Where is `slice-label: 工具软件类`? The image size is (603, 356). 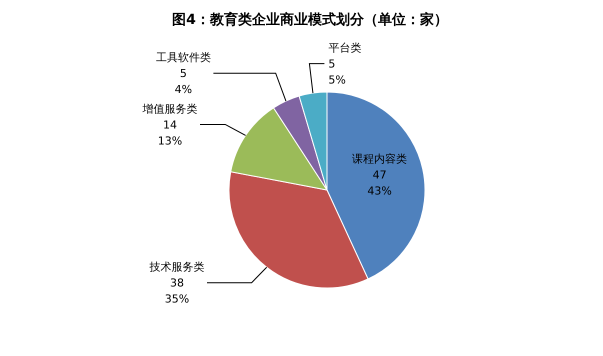 slice-label: 工具软件类 is located at coordinates (183, 57).